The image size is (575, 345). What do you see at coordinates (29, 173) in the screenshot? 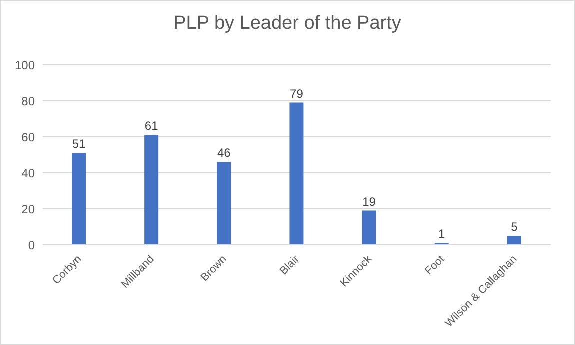
I see `y-tick-label: 40` at bounding box center [29, 173].